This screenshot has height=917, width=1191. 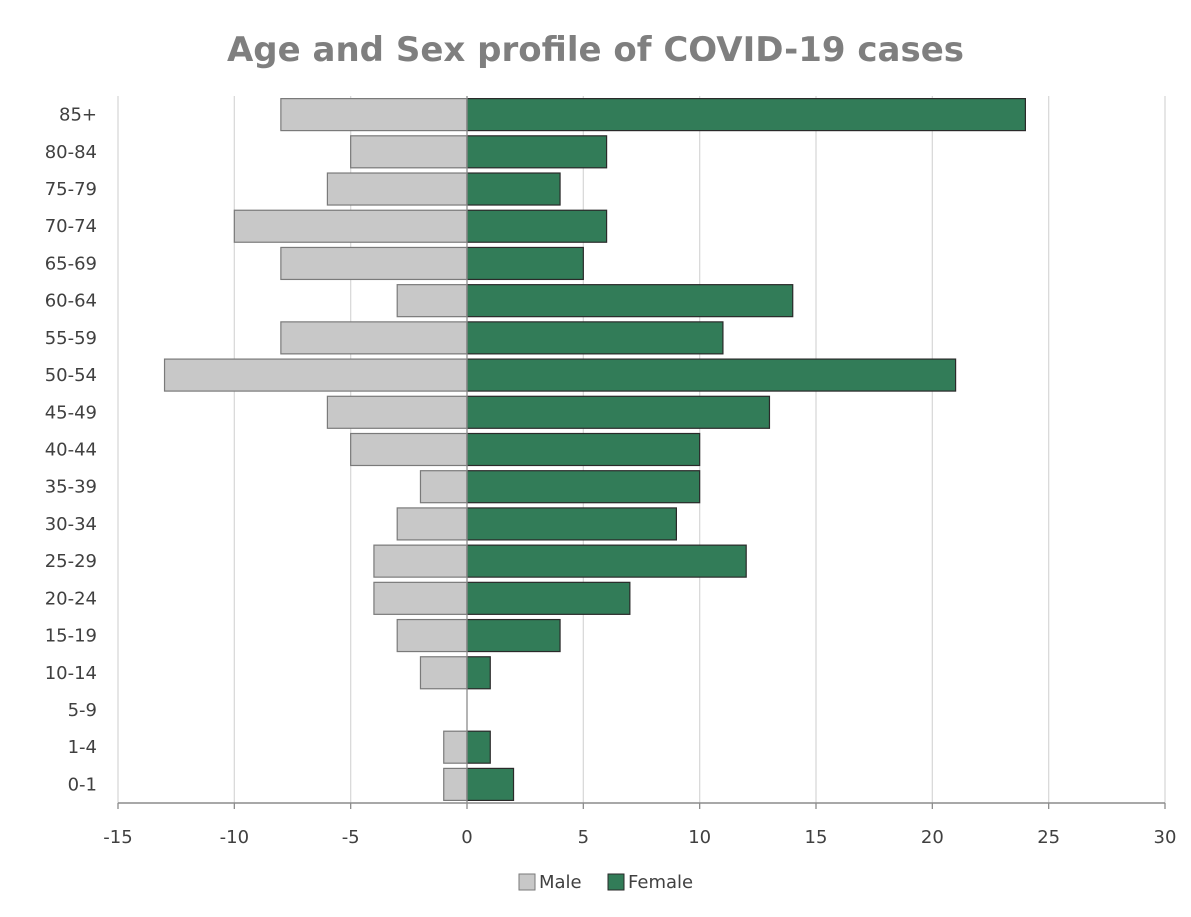 I want to click on y-tick-label: 65-69, so click(x=71, y=263).